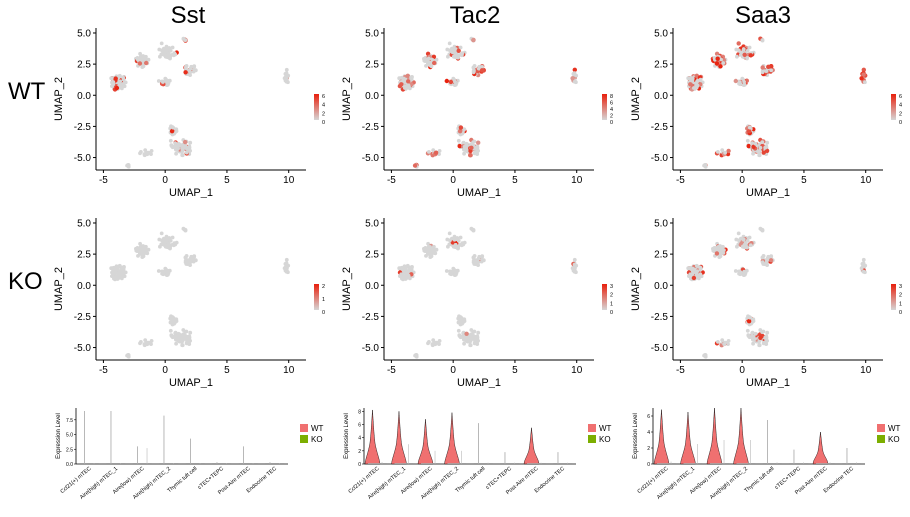 The image size is (910, 517). What do you see at coordinates (69, 421) in the screenshot?
I see `y-tick-label: 7.5` at bounding box center [69, 421].